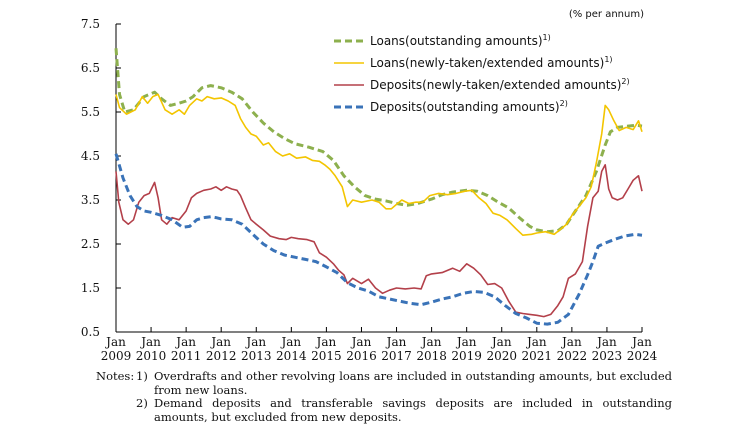 Image resolution: width=751 pixels, height=424 pixels. What do you see at coordinates (537, 356) in the screenshot?
I see `x-tick-year: 2021` at bounding box center [537, 356].